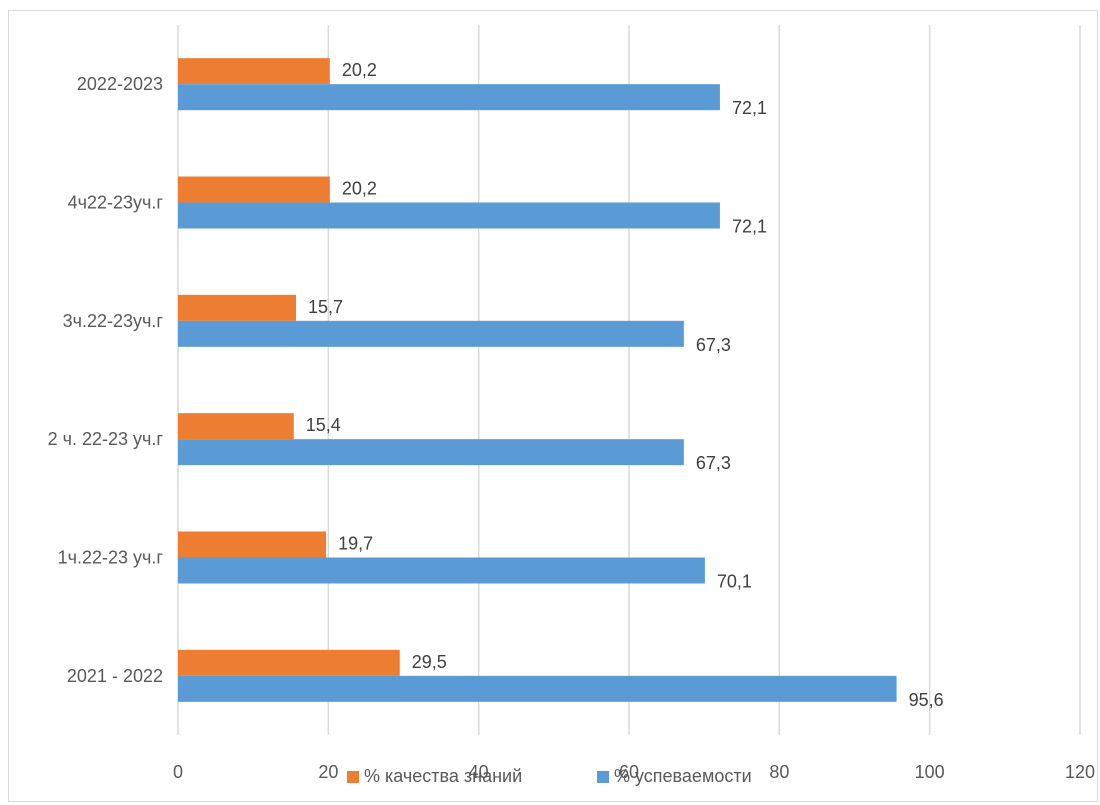  I want to click on category-label: 1ч.22-23 уч.г, so click(111, 558).